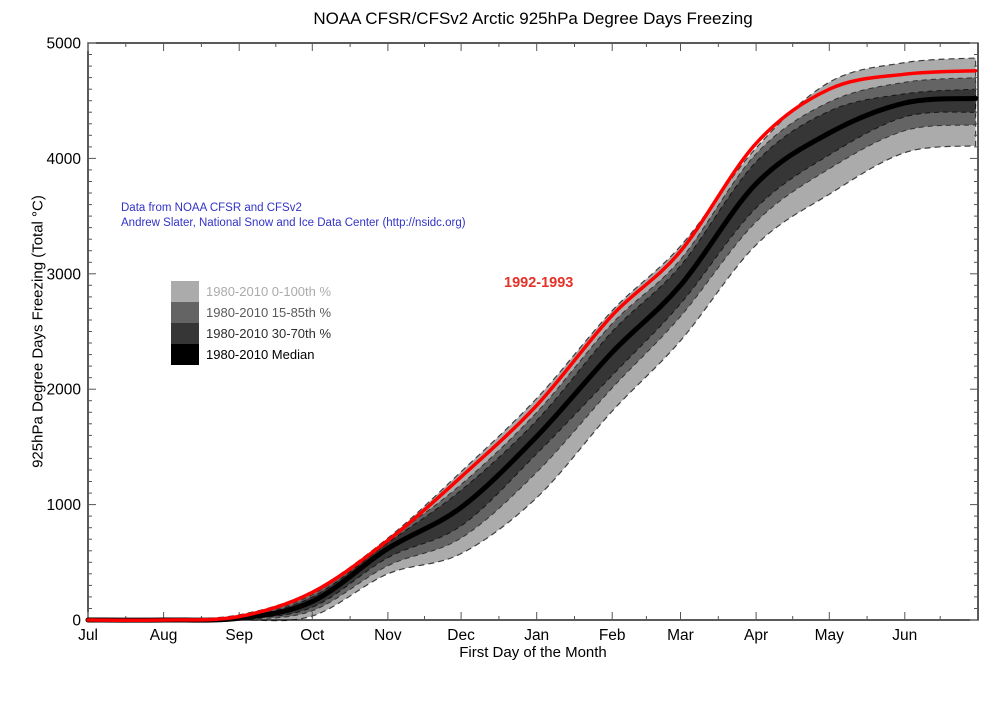  What do you see at coordinates (64, 505) in the screenshot?
I see `svg-text: 1000` at bounding box center [64, 505].